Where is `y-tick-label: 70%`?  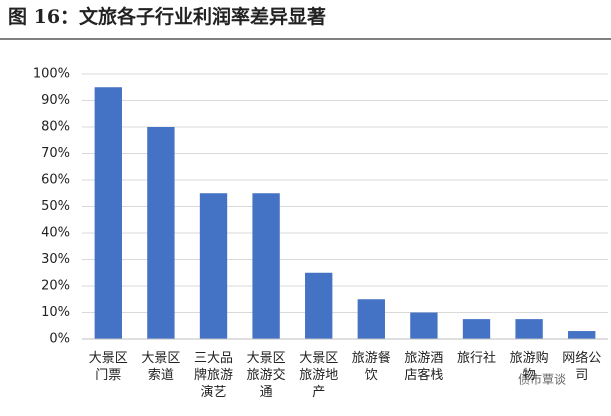
y-tick-label: 70% is located at coordinates (55, 153).